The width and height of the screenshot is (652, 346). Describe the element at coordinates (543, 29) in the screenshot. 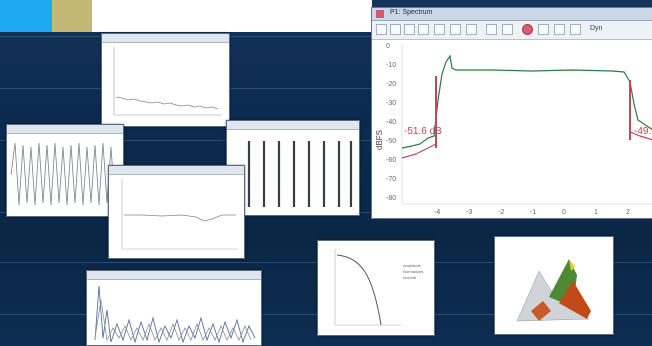

I see `settings-icon` at that location.